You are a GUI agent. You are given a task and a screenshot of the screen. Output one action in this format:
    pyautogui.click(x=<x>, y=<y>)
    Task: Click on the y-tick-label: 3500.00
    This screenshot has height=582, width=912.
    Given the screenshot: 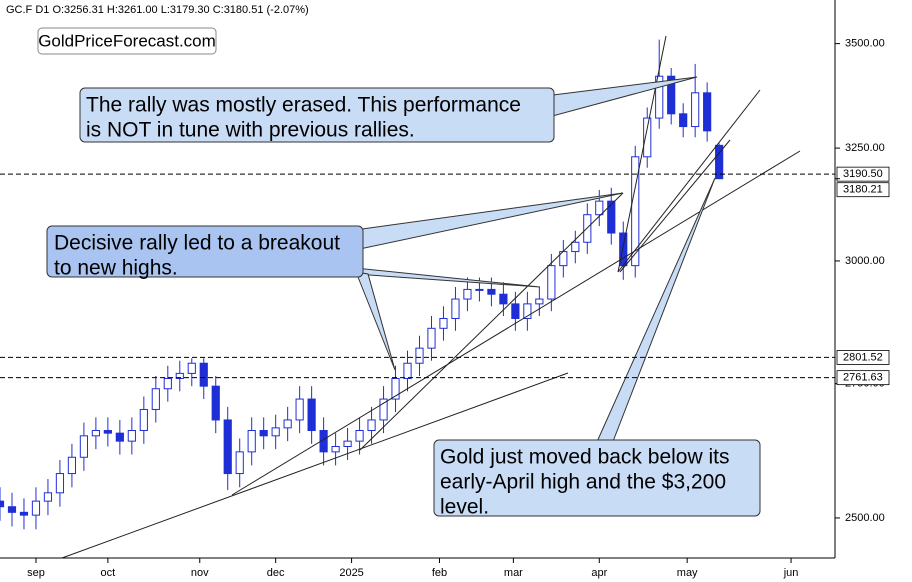 What is the action you would take?
    pyautogui.click(x=865, y=44)
    